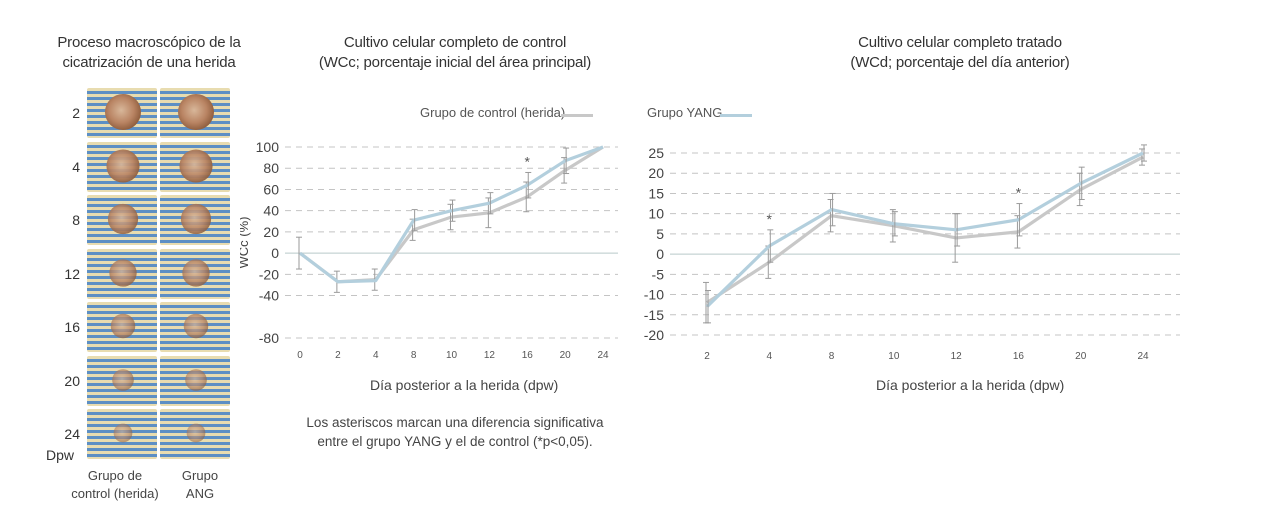  What do you see at coordinates (656, 193) in the screenshot?
I see `y-tick-label: 15` at bounding box center [656, 193].